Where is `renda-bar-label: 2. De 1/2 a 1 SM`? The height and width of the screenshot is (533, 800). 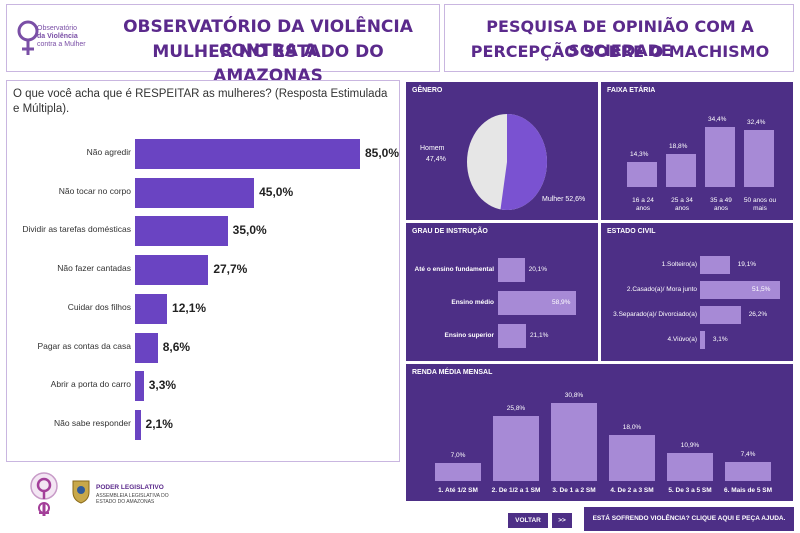 renda-bar-label: 2. De 1/2 a 1 SM is located at coordinates (516, 490).